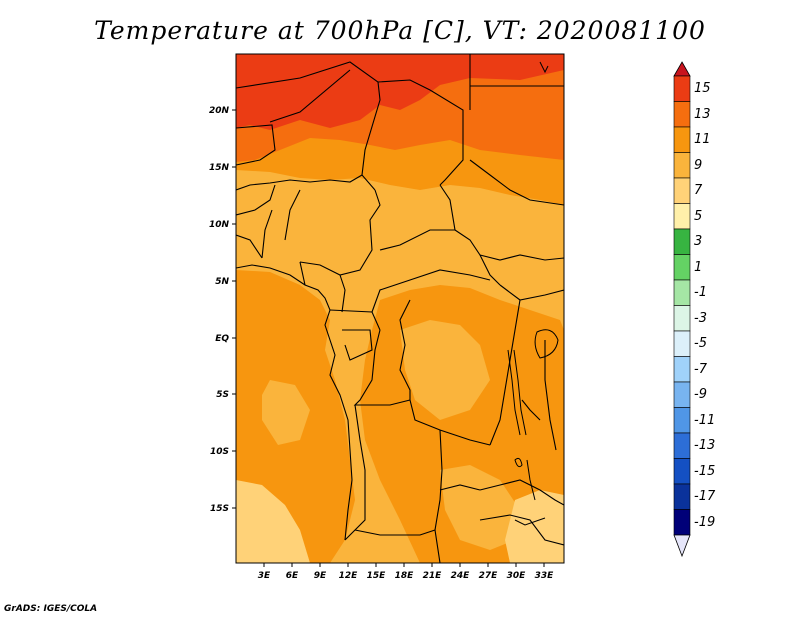 This screenshot has width=800, height=618. Describe the element at coordinates (219, 452) in the screenshot. I see `lat-label: 10S` at that location.